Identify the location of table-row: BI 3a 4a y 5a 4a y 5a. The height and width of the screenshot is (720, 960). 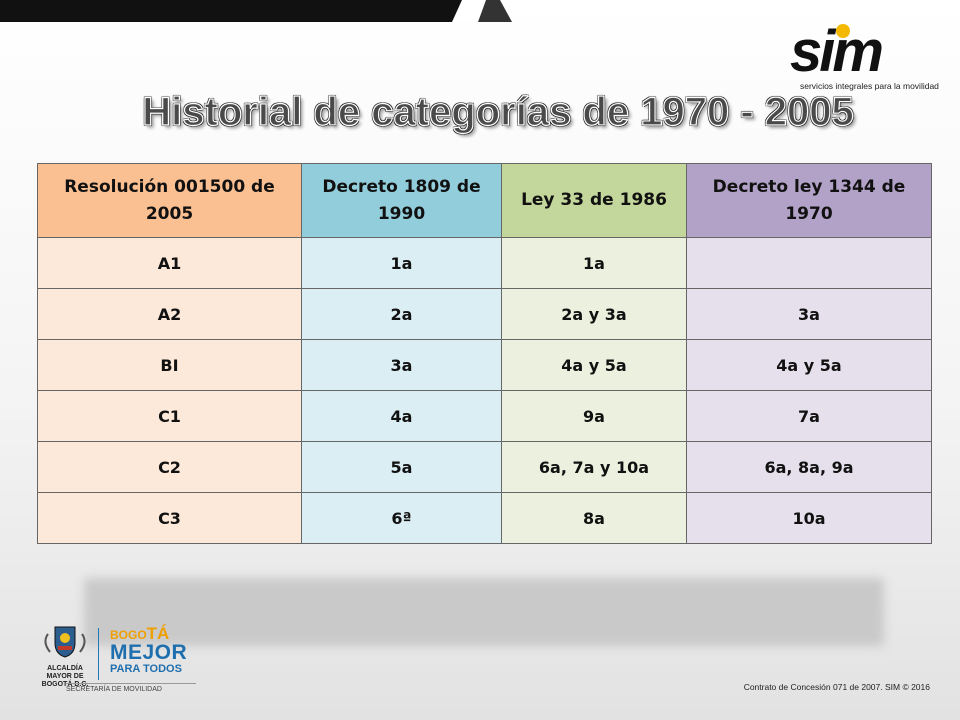
(484, 365).